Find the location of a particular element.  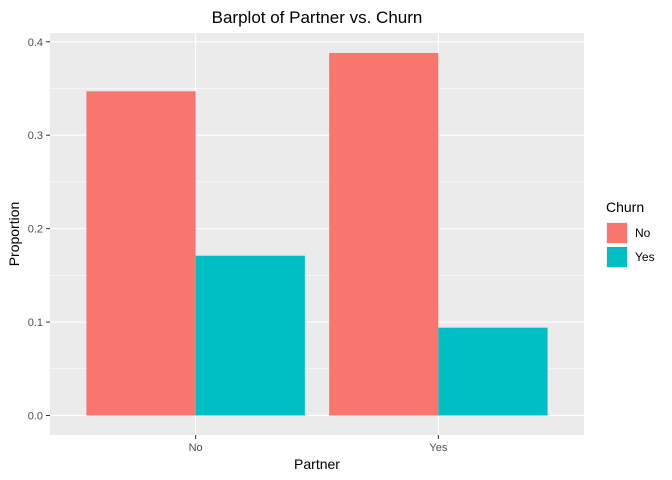

legend: Churn No Yes is located at coordinates (630, 233).